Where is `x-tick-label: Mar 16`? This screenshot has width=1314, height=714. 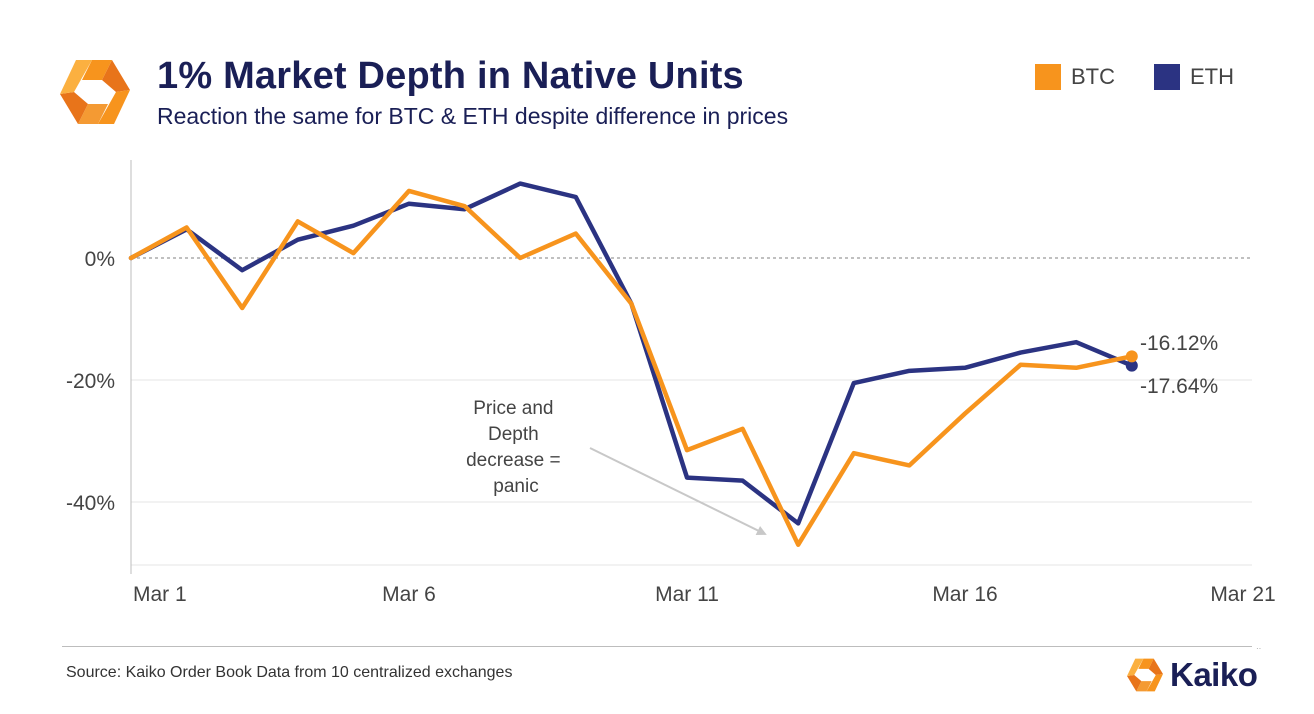
x-tick-label: Mar 16 is located at coordinates (964, 594).